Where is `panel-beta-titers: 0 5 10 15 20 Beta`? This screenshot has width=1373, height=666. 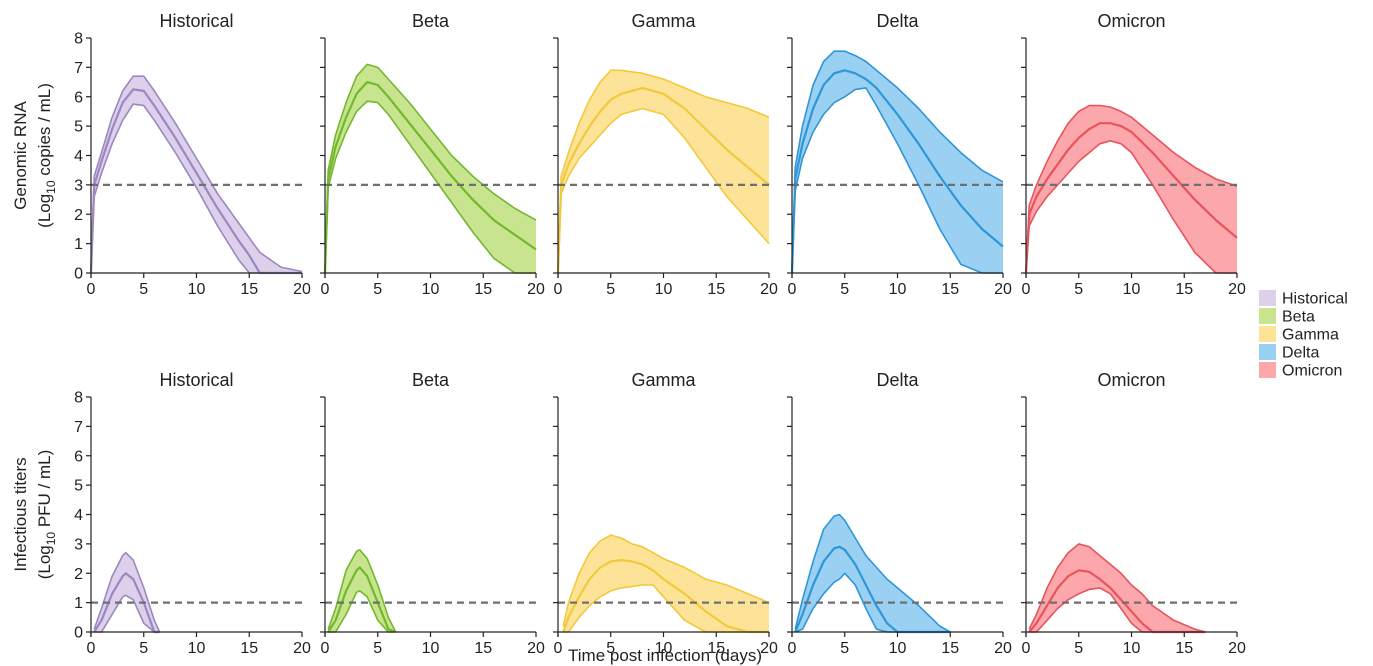 panel-beta-titers: 0 5 10 15 20 Beta is located at coordinates (432, 513).